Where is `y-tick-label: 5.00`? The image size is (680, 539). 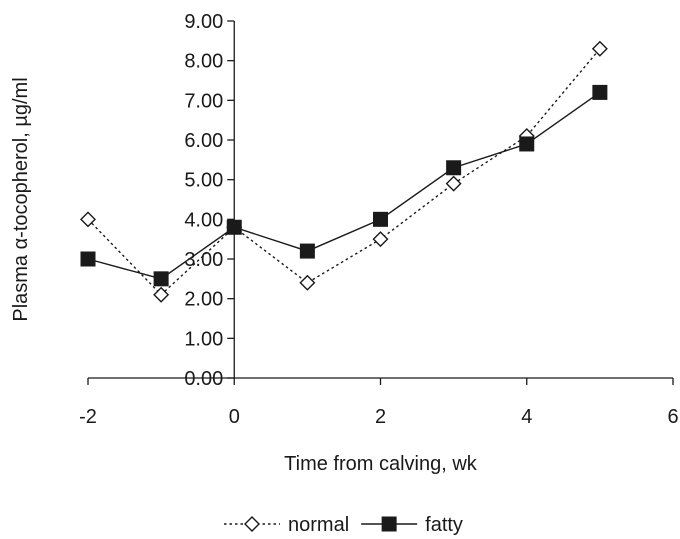 y-tick-label: 5.00 is located at coordinates (203, 181).